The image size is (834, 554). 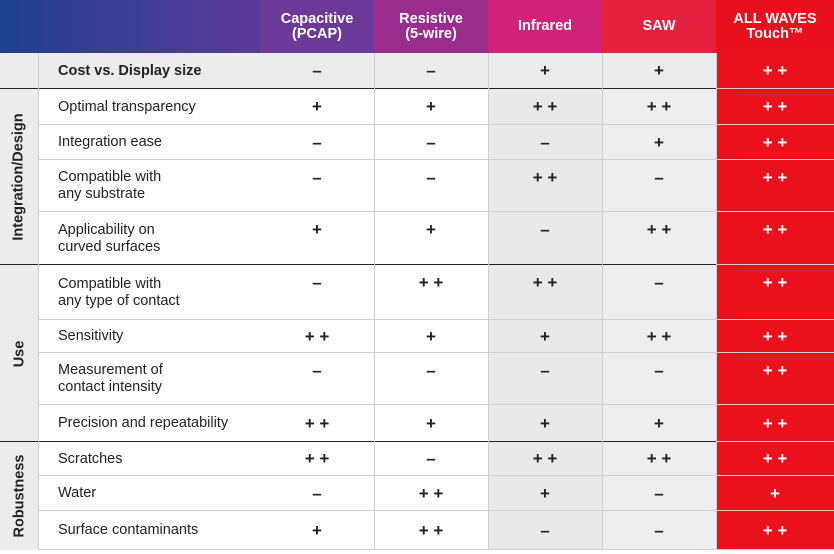 What do you see at coordinates (149, 107) in the screenshot?
I see `feature-label: Optimal transparency` at bounding box center [149, 107].